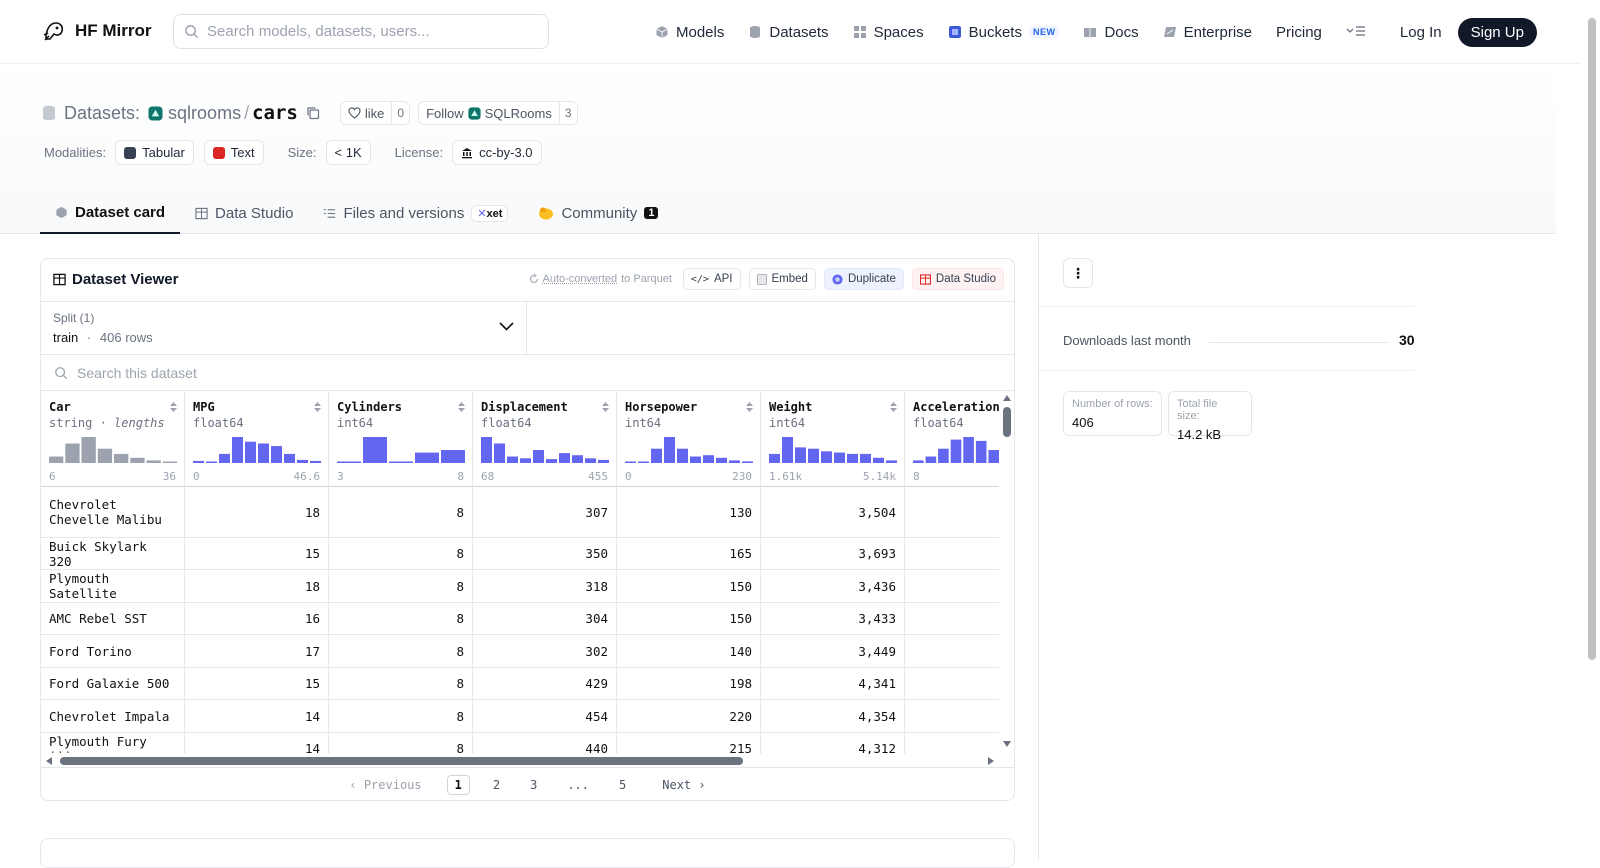 The image size is (1600, 868). What do you see at coordinates (545, 512) in the screenshot?
I see `table-cell: 307` at bounding box center [545, 512].